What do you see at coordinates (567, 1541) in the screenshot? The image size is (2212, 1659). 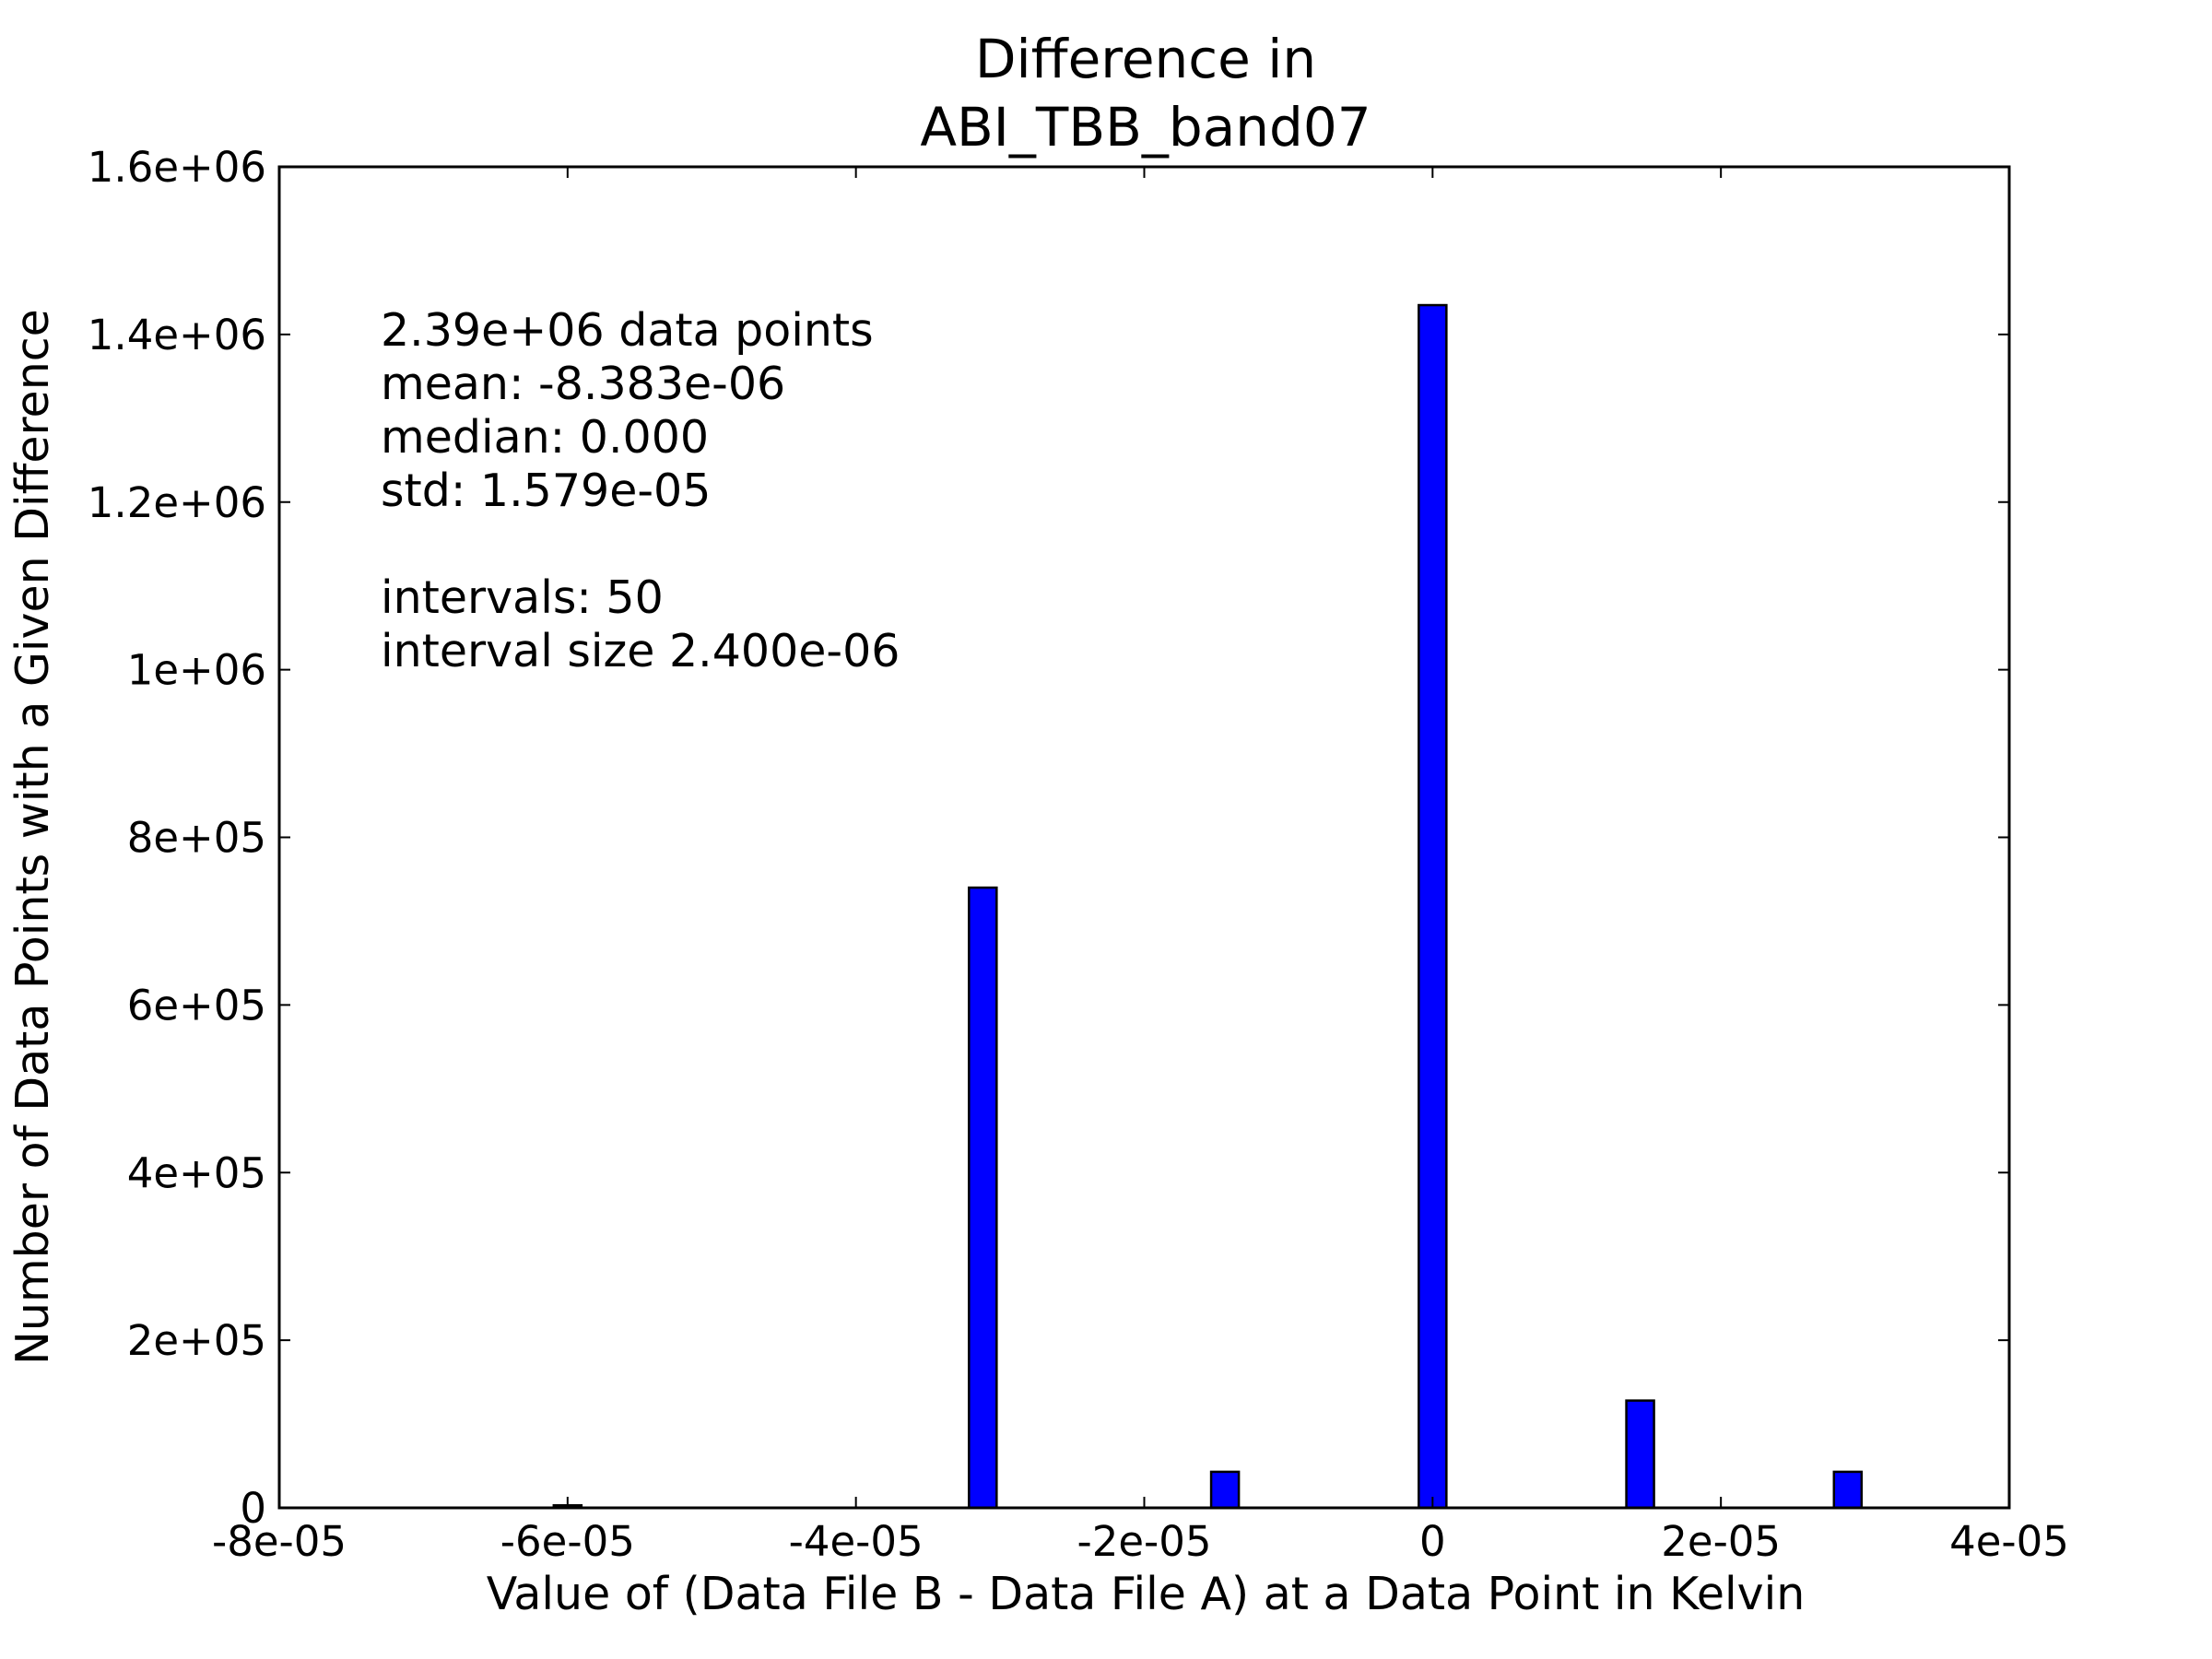 I see `x-tick-label: -6e-05` at bounding box center [567, 1541].